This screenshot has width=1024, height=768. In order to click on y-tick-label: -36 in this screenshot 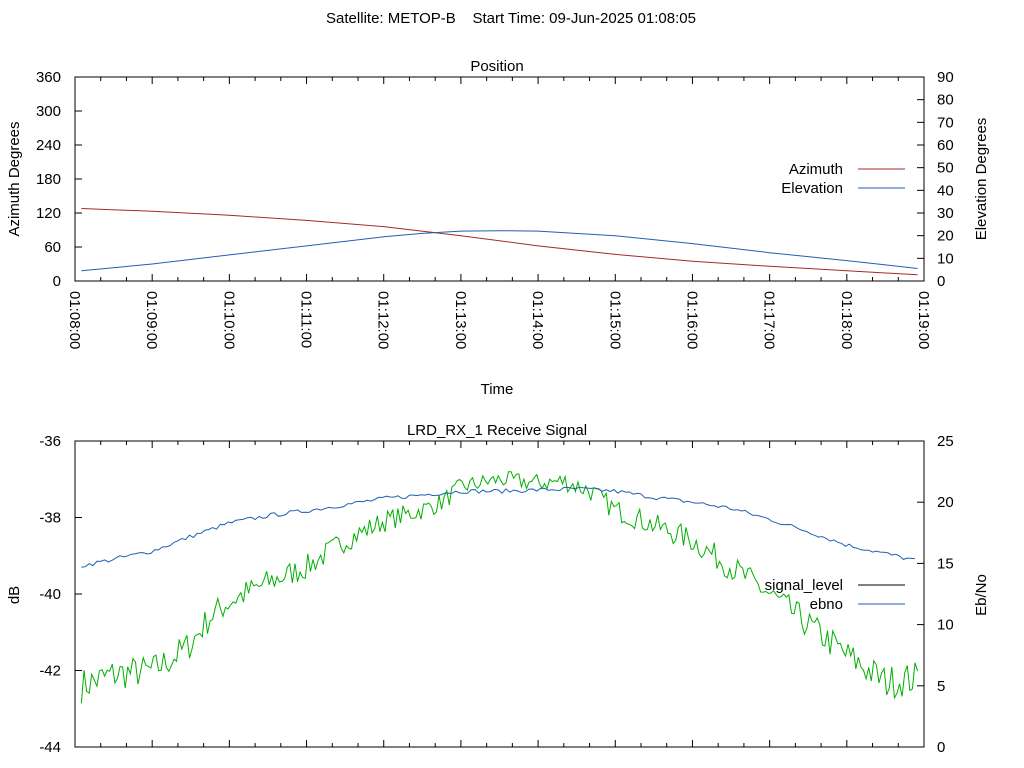, I will do `click(50, 441)`.